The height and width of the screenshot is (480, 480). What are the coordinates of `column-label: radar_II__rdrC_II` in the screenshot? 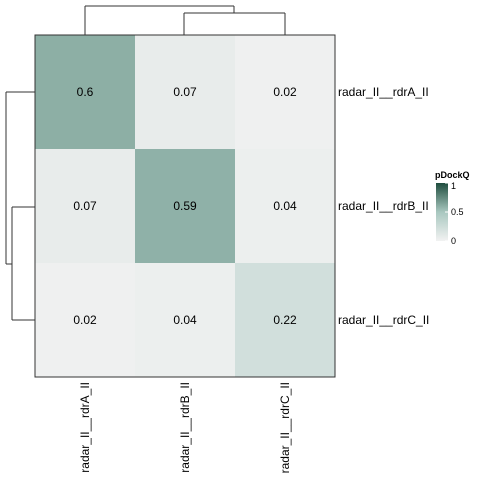 It's located at (285, 427).